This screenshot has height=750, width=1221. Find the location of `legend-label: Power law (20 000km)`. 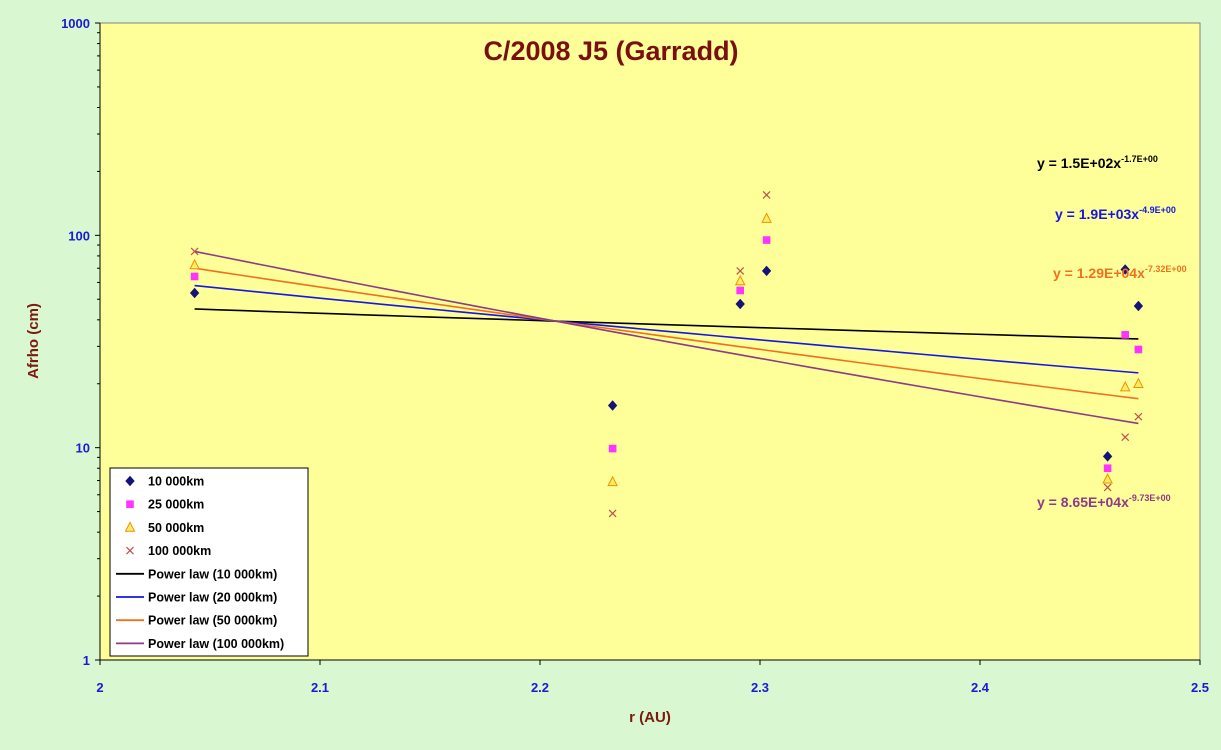

legend-label: Power law (20 000km) is located at coordinates (212, 598).